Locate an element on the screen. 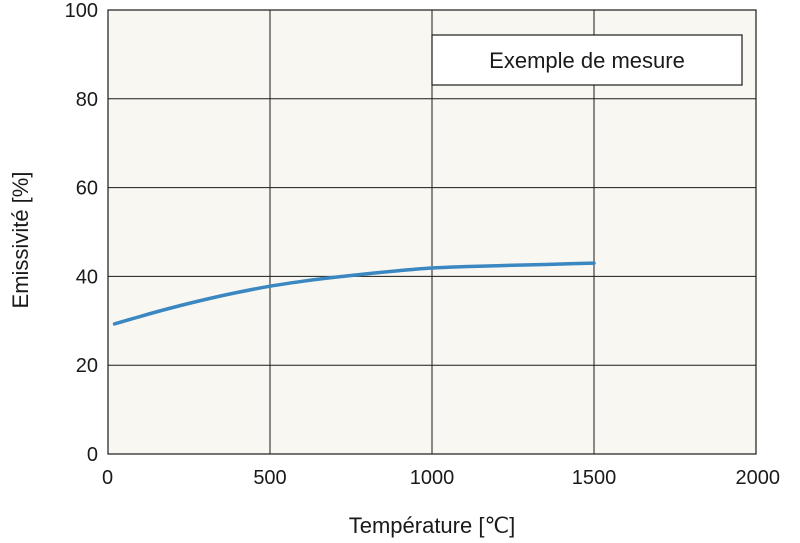 Image resolution: width=800 pixels, height=543 pixels. series-line-emissivity is located at coordinates (354, 293).